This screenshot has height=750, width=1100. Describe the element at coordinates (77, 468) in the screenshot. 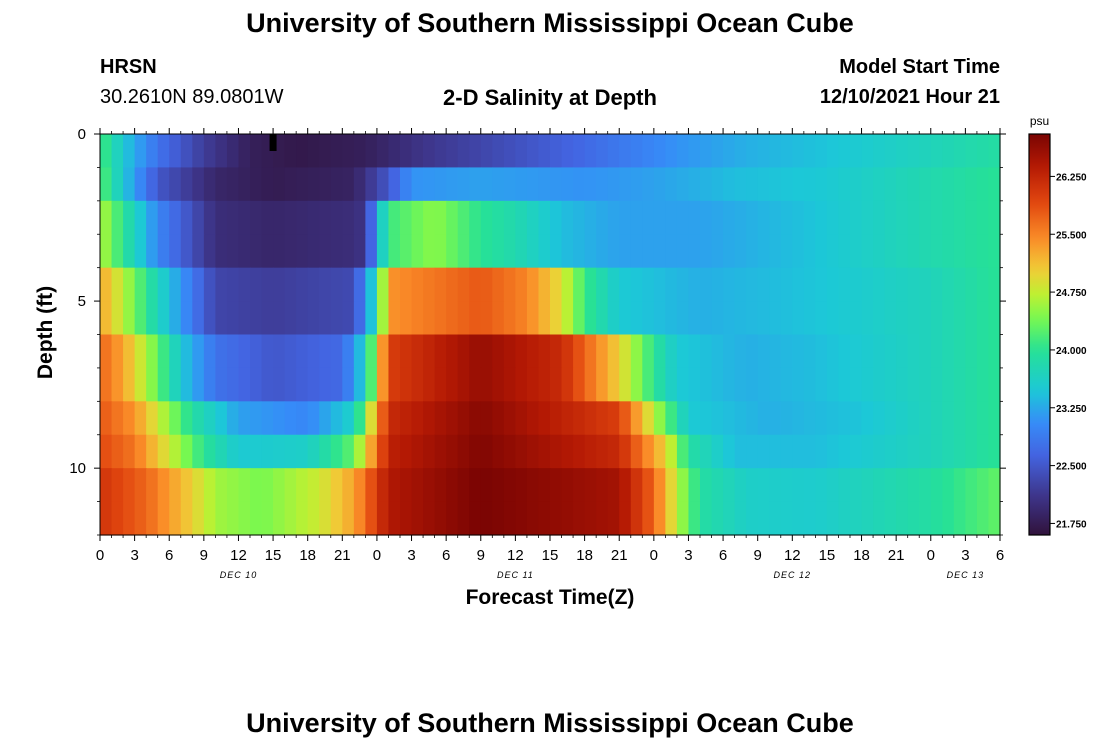

I see `y-tick-label: 10` at that location.